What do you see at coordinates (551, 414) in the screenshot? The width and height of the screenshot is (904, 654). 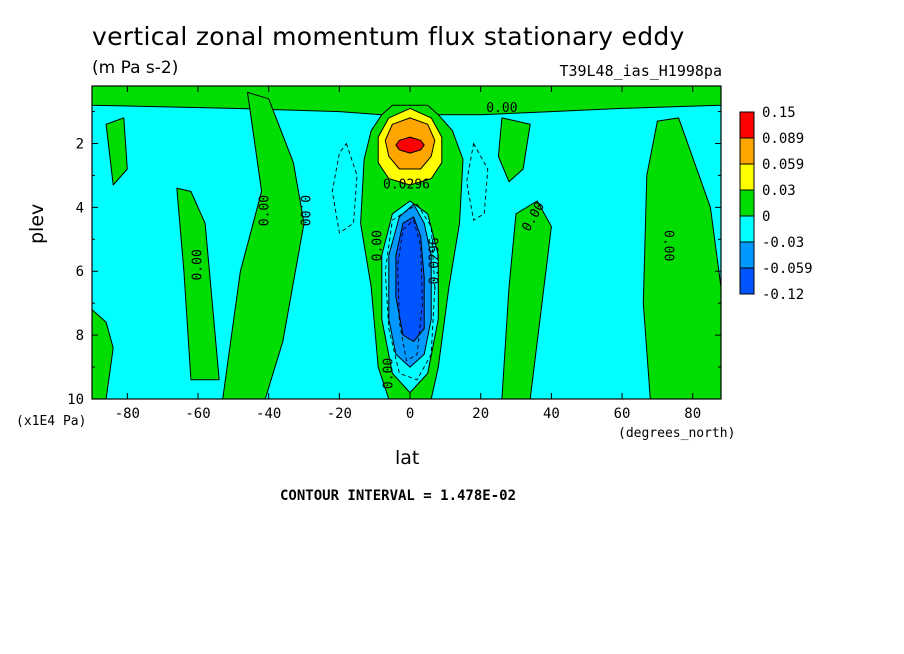 I see `x-tick-label-6: 40` at bounding box center [551, 414].